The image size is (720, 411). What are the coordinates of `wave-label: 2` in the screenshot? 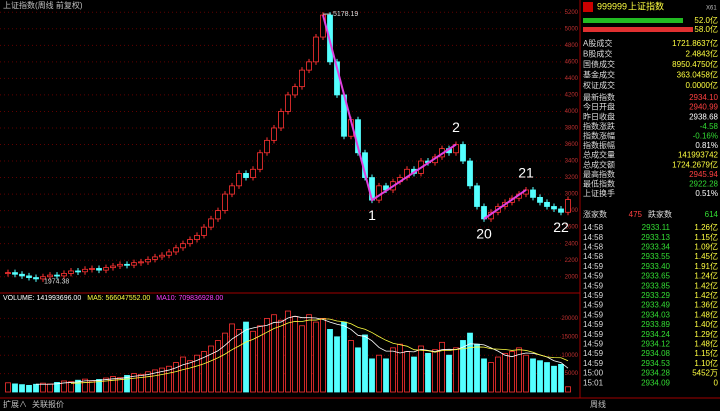 It's located at (456, 127).